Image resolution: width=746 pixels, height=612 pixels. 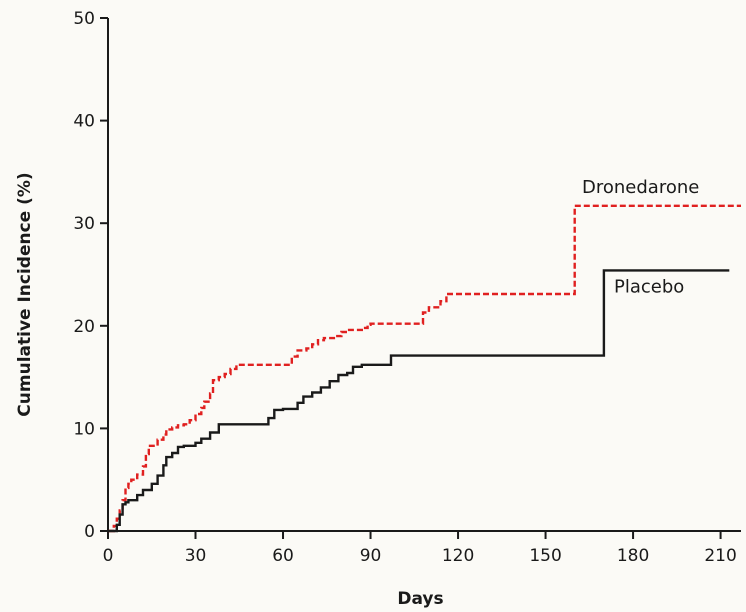 What do you see at coordinates (458, 556) in the screenshot?
I see `x-tick-label: 120` at bounding box center [458, 556].